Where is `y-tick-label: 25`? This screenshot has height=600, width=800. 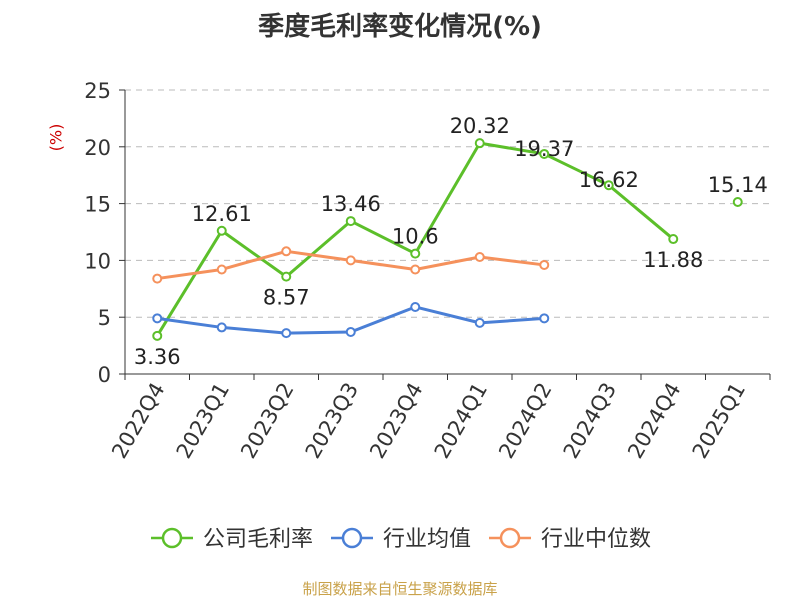
y-tick-label: 25 is located at coordinates (97, 91).